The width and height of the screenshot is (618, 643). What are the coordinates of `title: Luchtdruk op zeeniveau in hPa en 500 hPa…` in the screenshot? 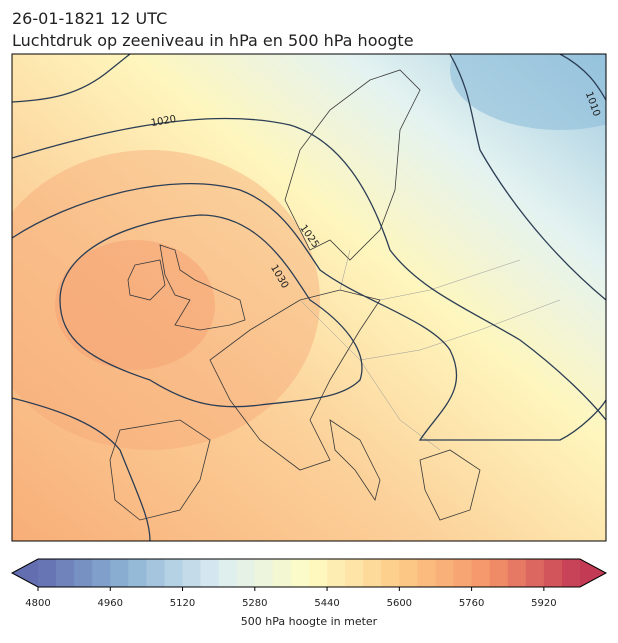 It's located at (213, 40).